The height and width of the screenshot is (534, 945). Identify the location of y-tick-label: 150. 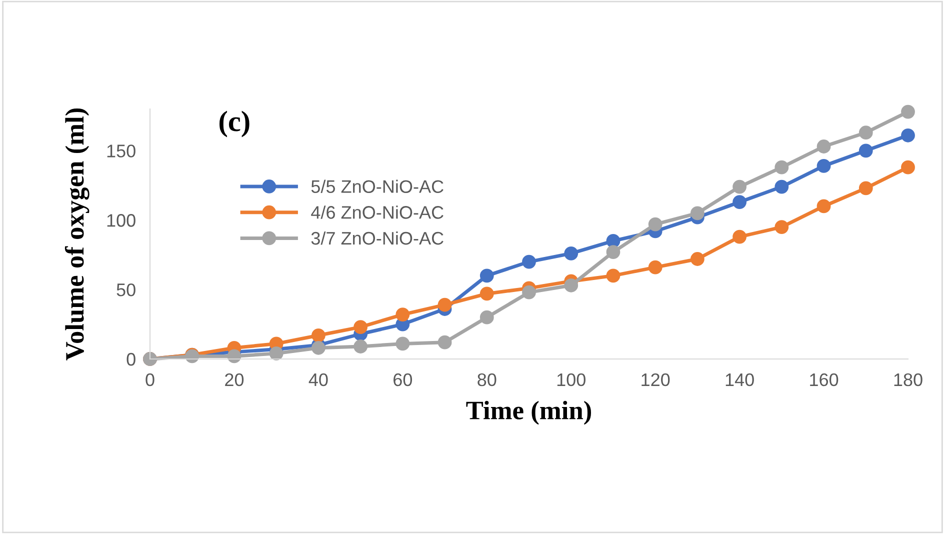
(121, 151).